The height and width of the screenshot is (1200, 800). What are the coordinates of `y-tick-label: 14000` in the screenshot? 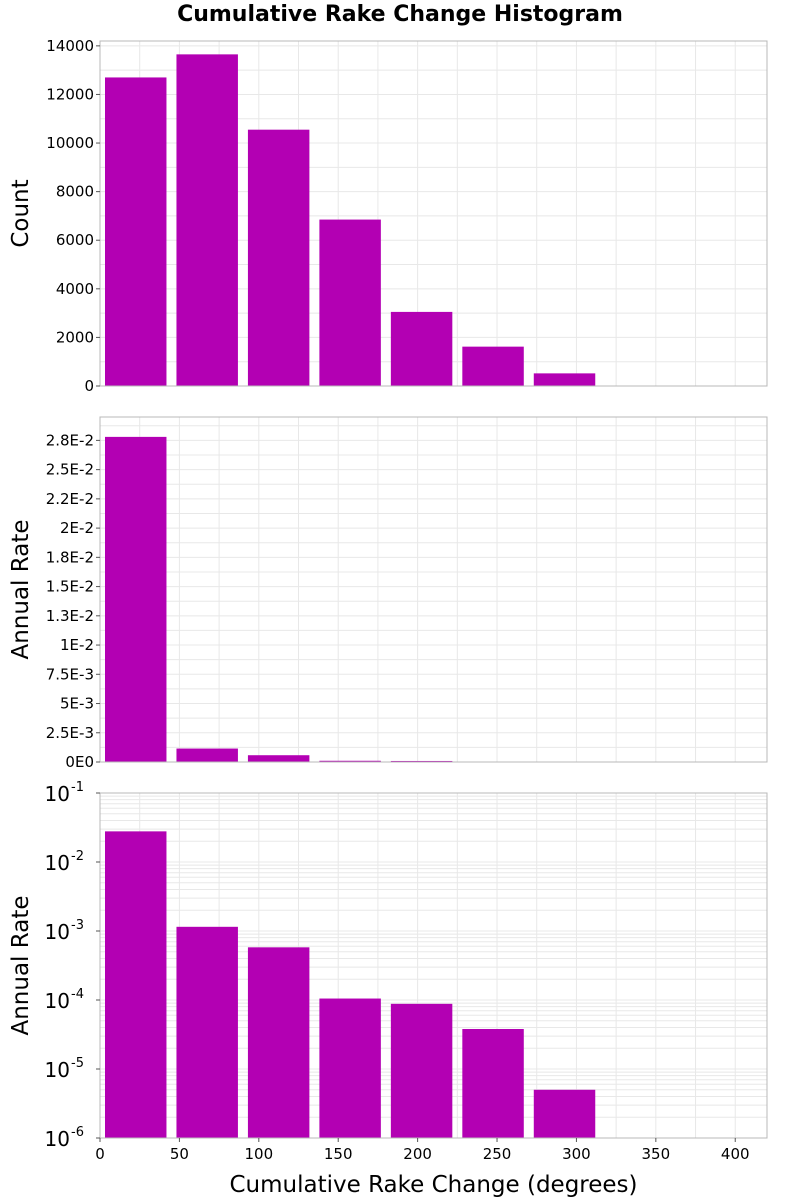 It's located at (70, 46).